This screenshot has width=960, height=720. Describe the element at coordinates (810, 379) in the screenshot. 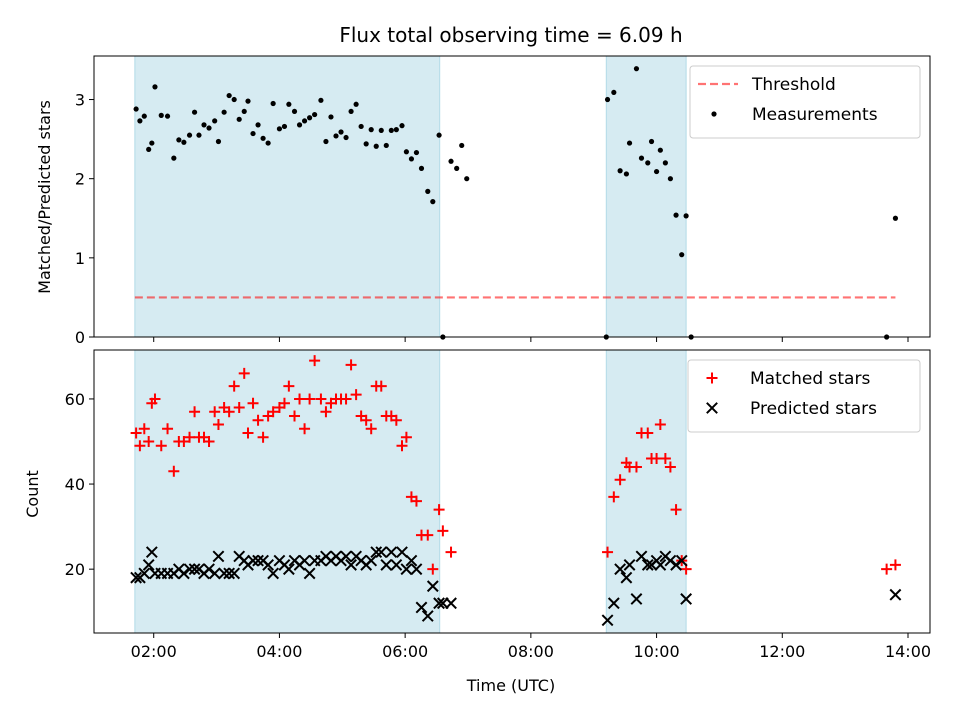

I see `legend-label: Matched stars` at that location.